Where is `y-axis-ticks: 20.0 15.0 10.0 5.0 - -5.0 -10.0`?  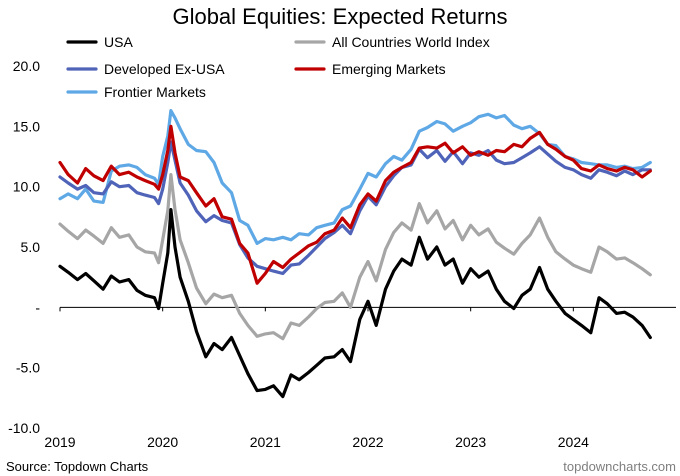
y-axis-ticks: 20.0 15.0 10.0 5.0 - -5.0 -10.0 is located at coordinates (24, 247).